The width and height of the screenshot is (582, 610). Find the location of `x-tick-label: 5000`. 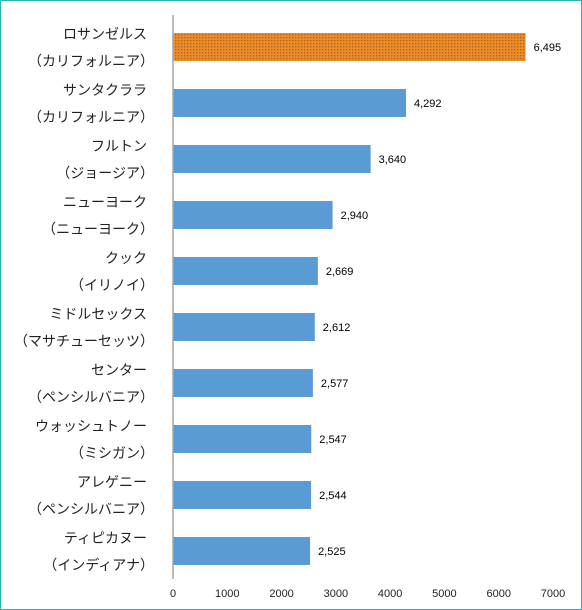

x-tick-label: 5000 is located at coordinates (444, 594).